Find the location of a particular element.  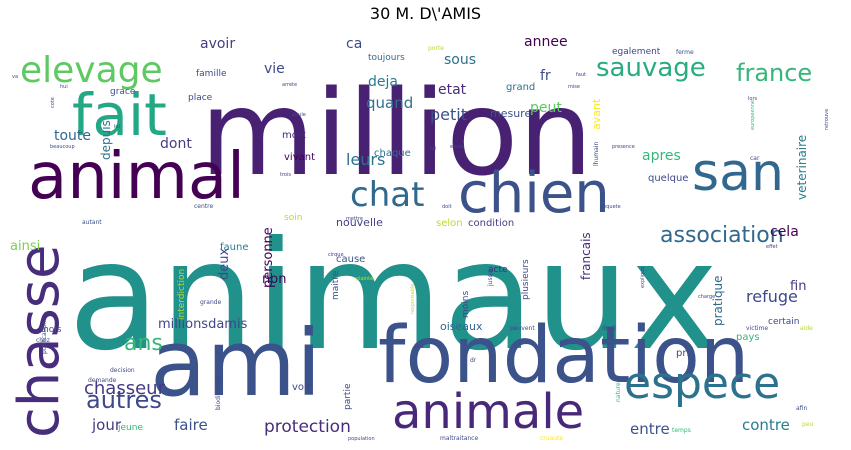

word-trois: trois is located at coordinates (285, 175).